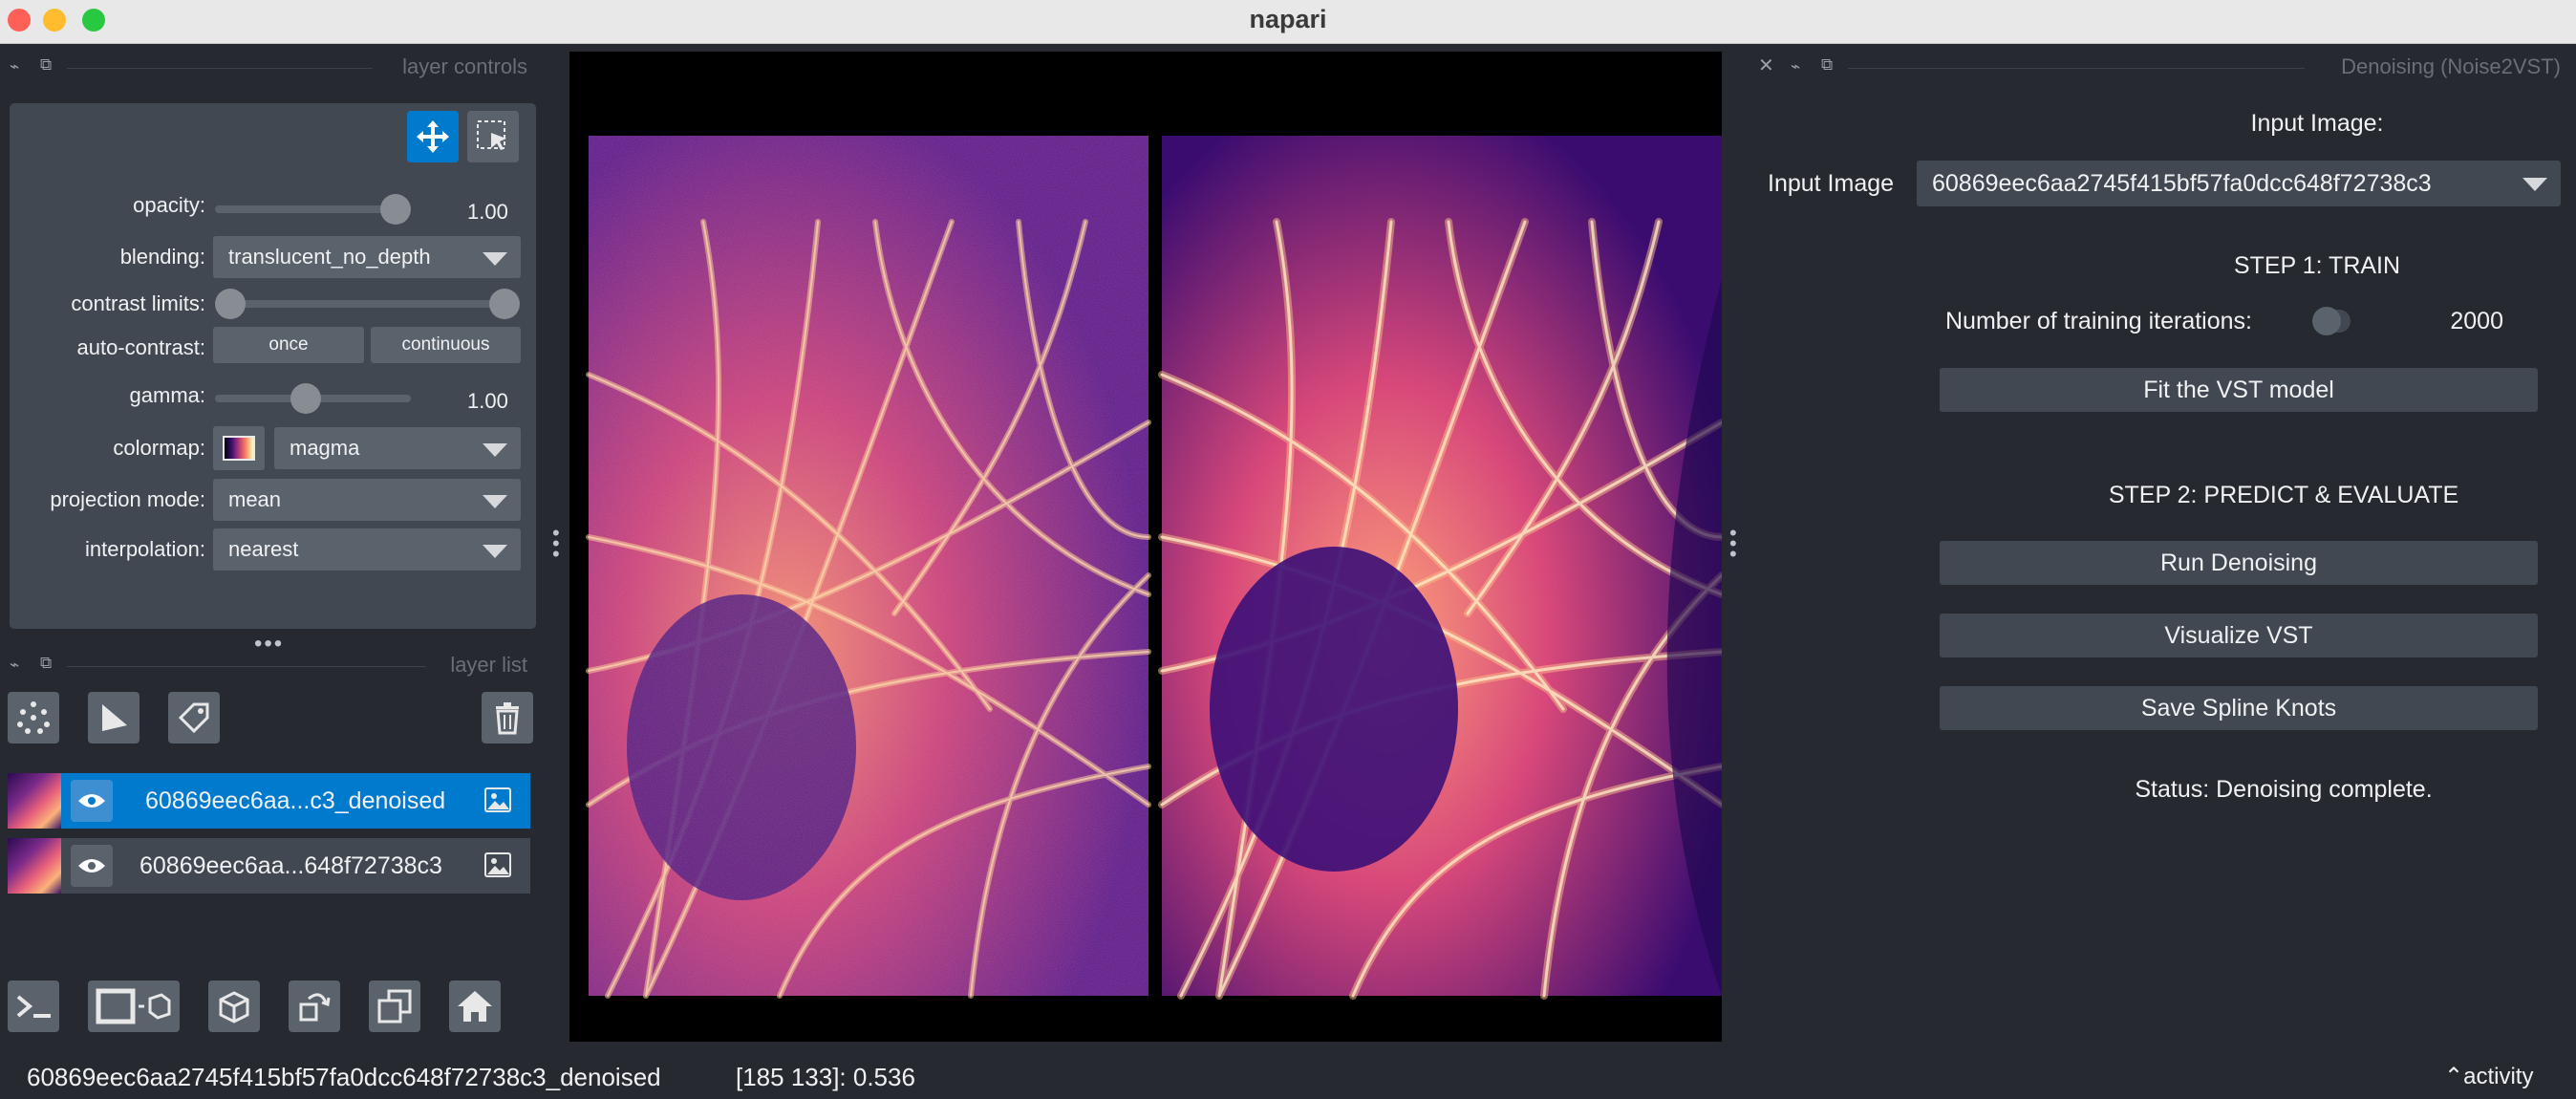 The width and height of the screenshot is (2576, 1099). I want to click on layer-name: 60869eec6aa...c3_denoised, so click(295, 800).